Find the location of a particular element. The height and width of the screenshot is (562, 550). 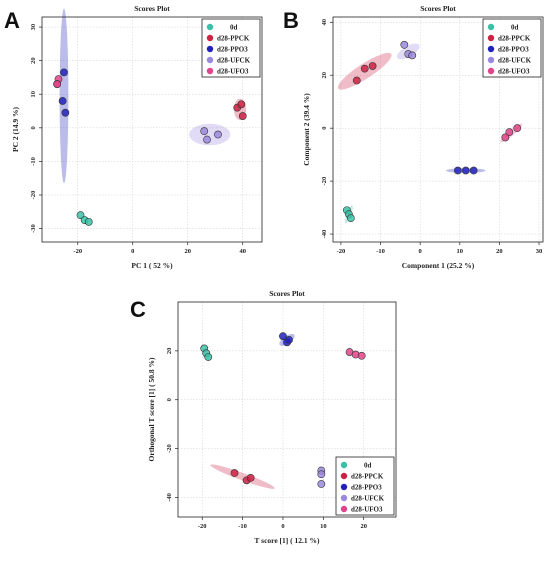

y-tick-label: -30 is located at coordinates (33, 228).